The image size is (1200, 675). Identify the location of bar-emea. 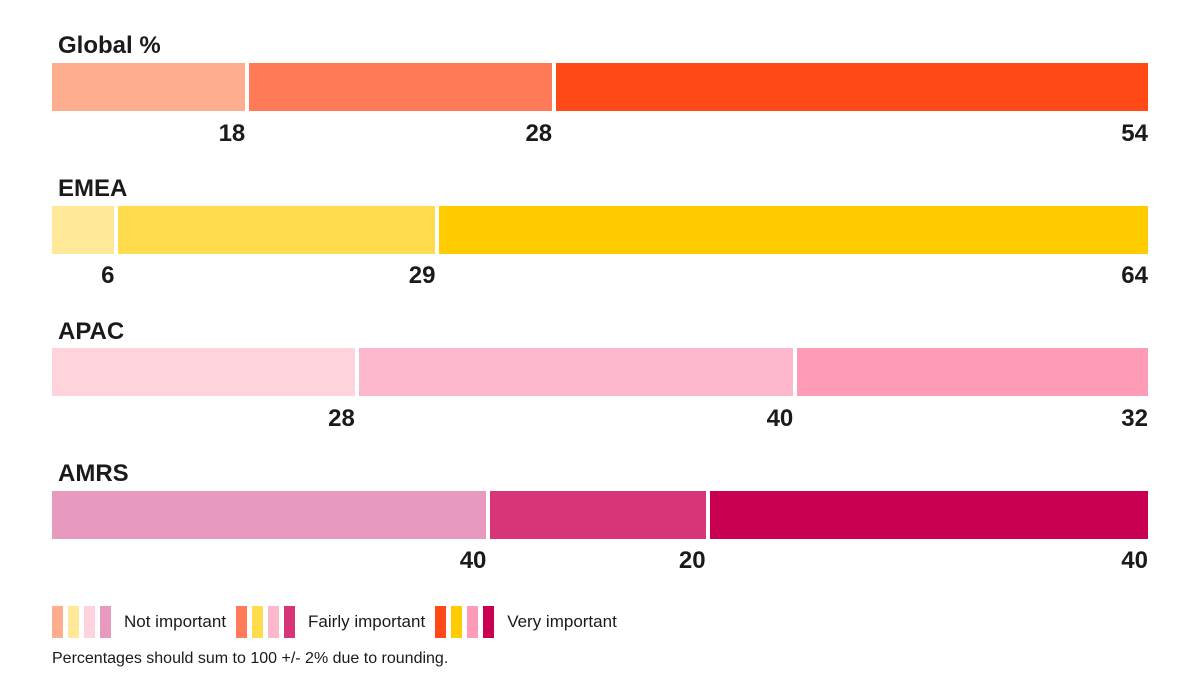
(600, 230).